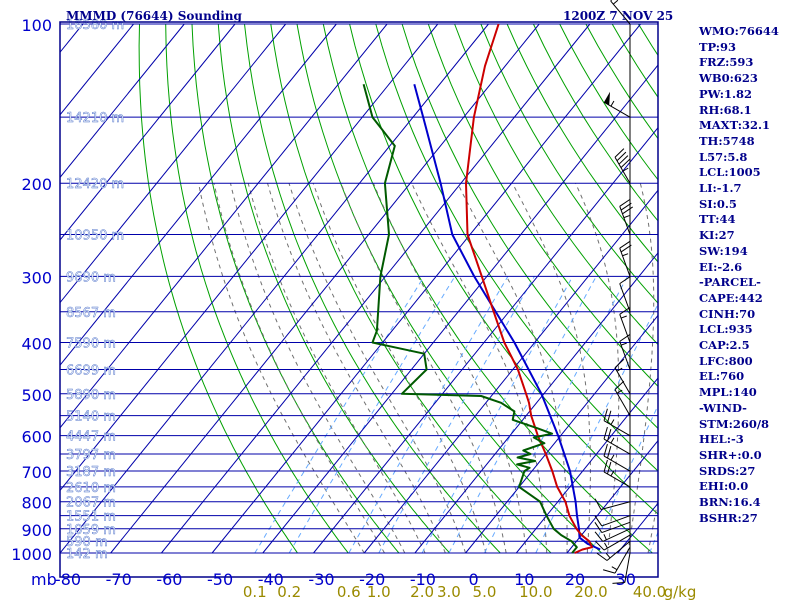  I want to click on height-label: 8567 m, so click(91, 313).